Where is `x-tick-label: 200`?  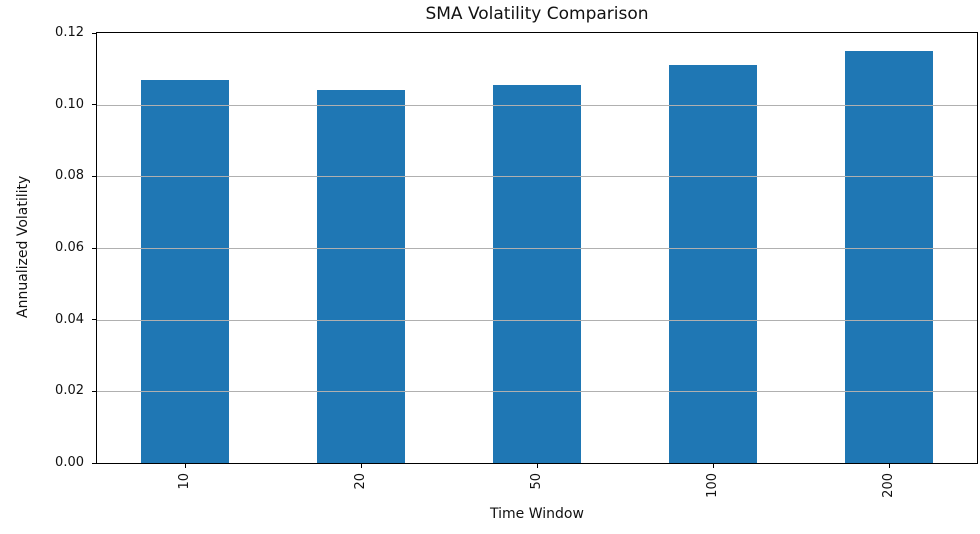
x-tick-label: 200 is located at coordinates (888, 485).